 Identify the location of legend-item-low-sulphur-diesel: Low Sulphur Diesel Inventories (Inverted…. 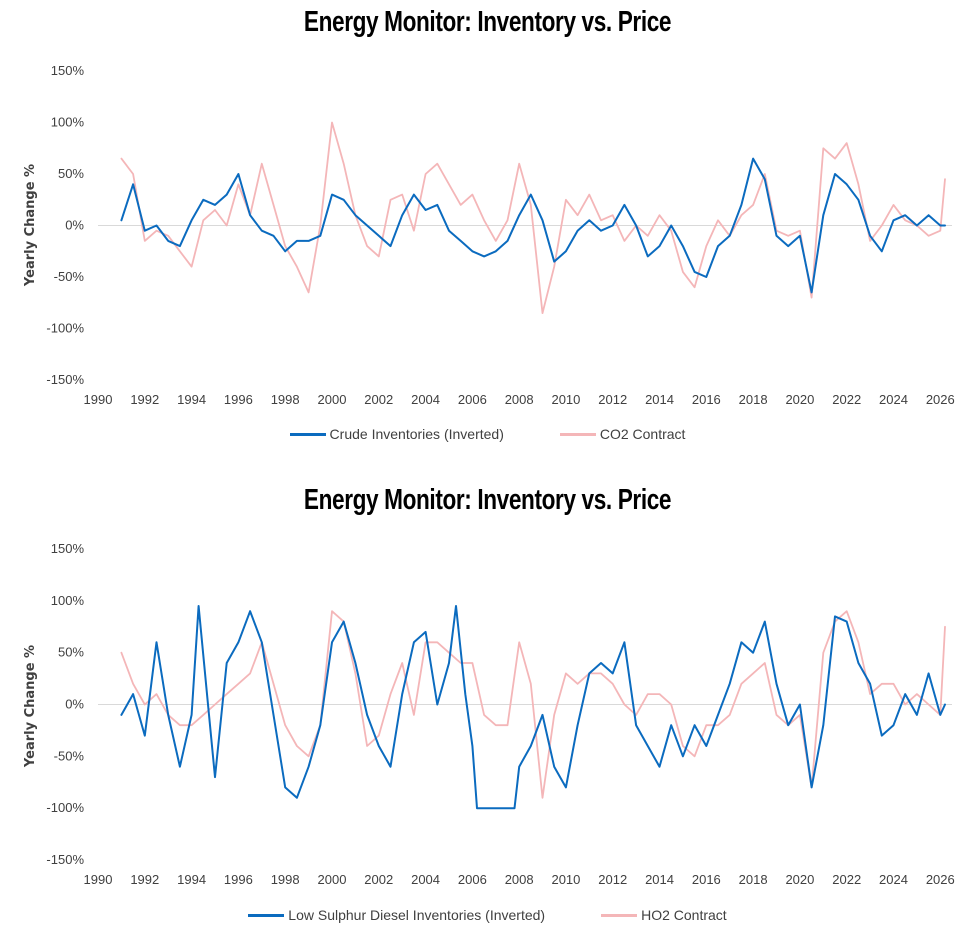
(396, 915).